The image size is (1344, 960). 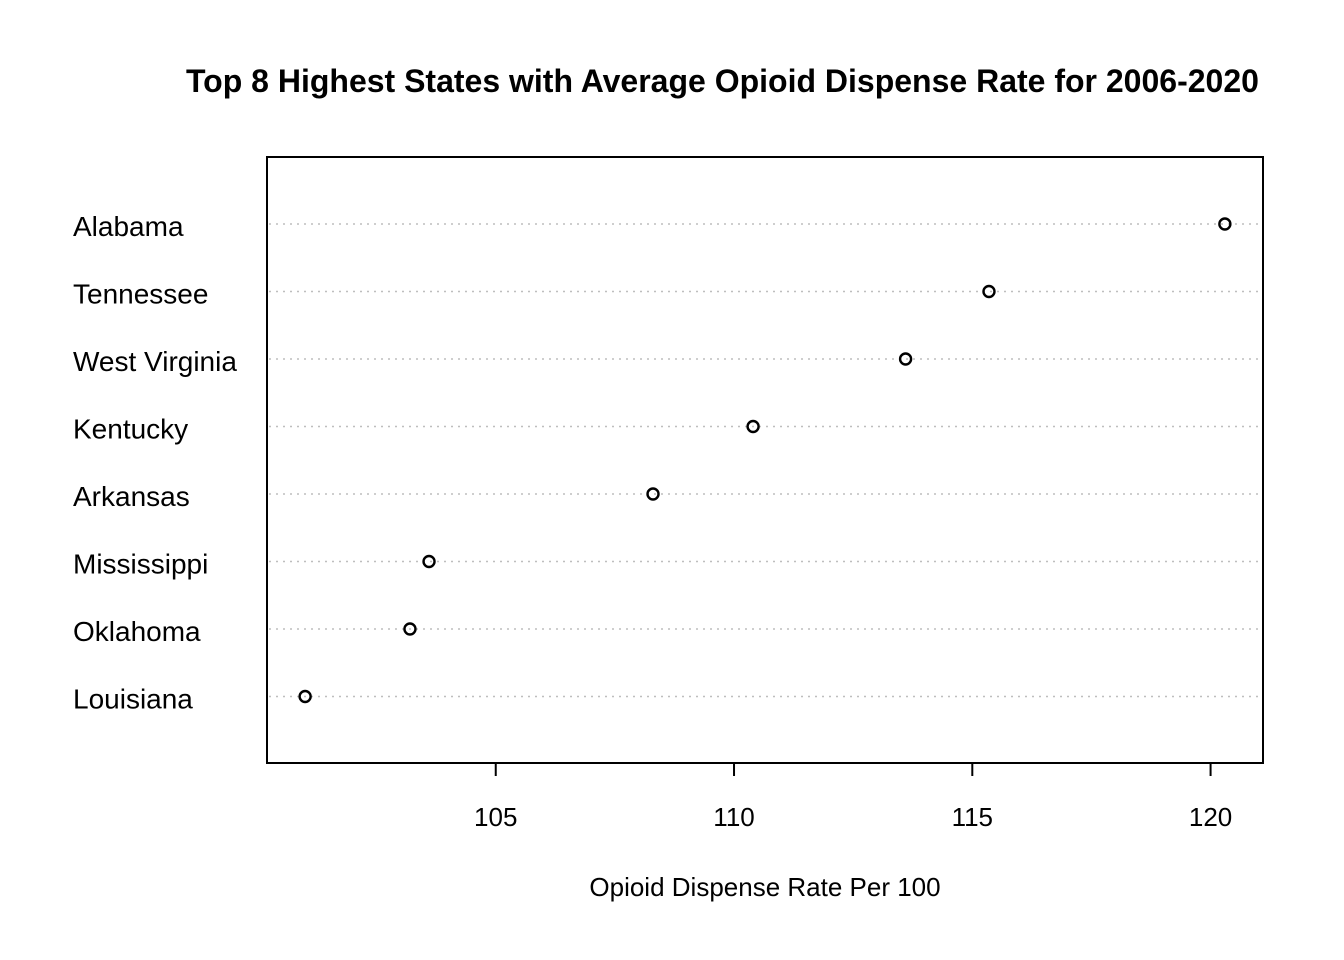 What do you see at coordinates (1210, 817) in the screenshot?
I see `x-tick-label: 120` at bounding box center [1210, 817].